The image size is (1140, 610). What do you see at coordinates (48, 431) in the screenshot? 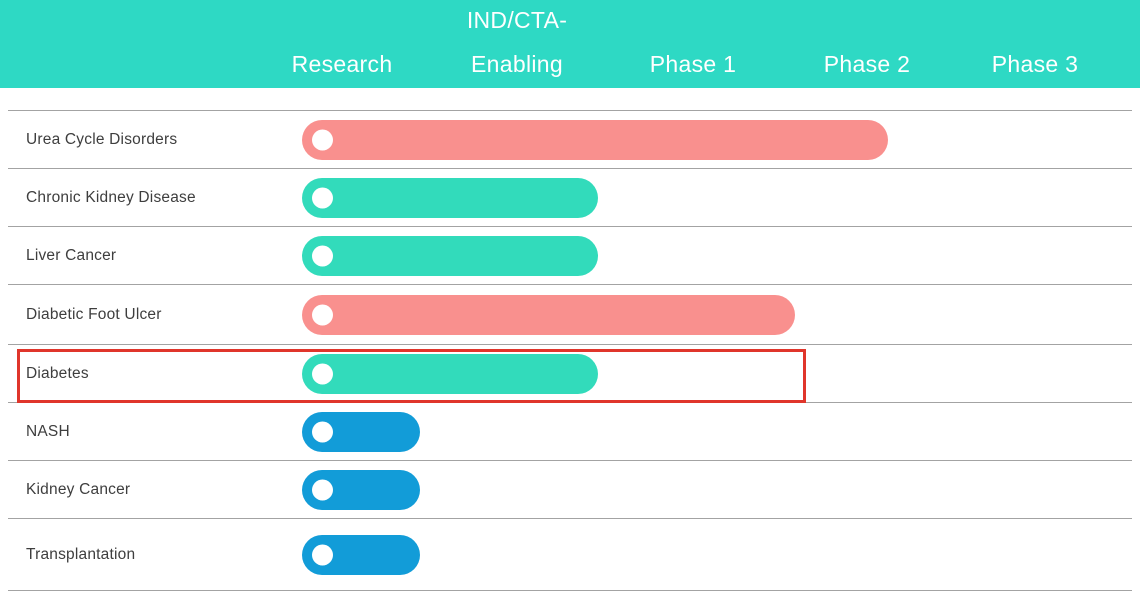
I see `row-label: NASH` at bounding box center [48, 431].